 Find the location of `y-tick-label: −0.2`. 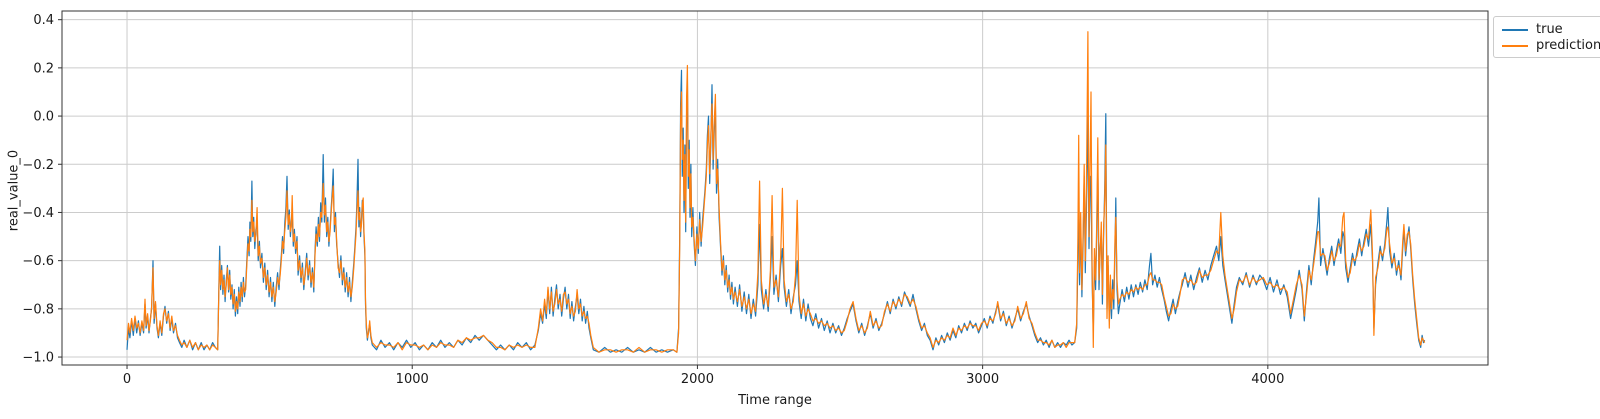

y-tick-label: −0.2 is located at coordinates (38, 165).